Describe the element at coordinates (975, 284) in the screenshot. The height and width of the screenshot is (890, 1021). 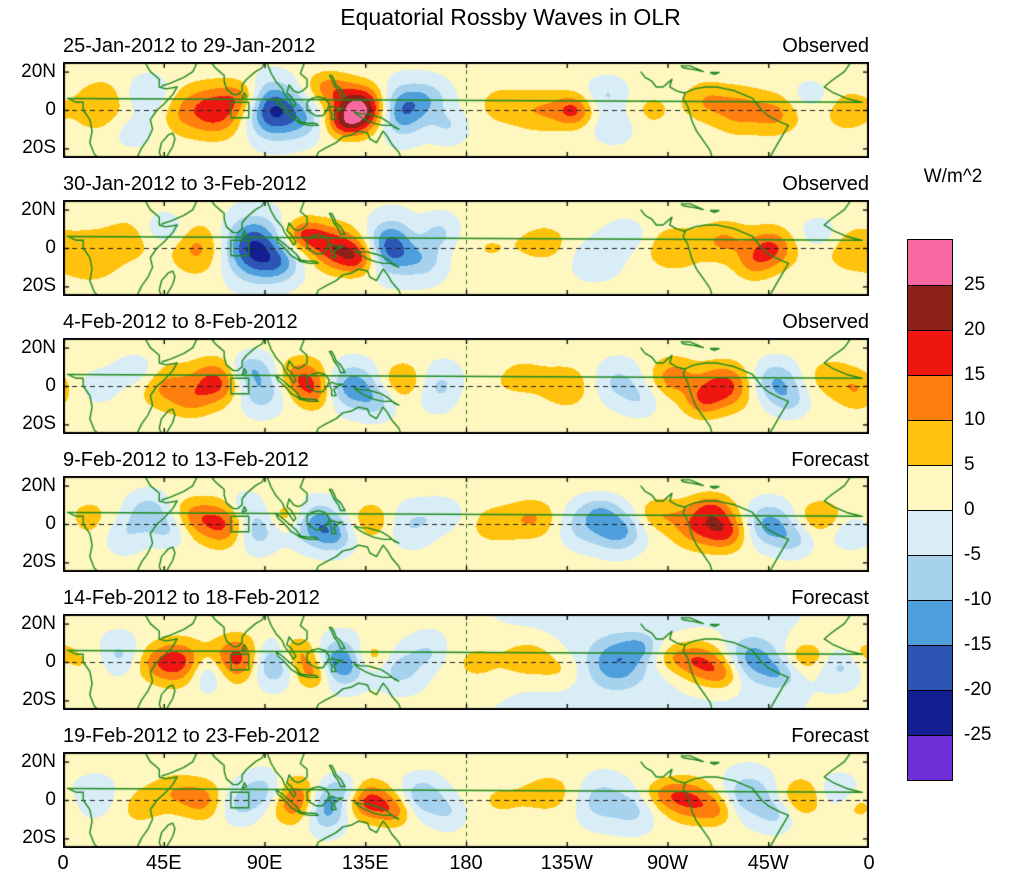
I see `colorbar-tick-label: 25` at that location.